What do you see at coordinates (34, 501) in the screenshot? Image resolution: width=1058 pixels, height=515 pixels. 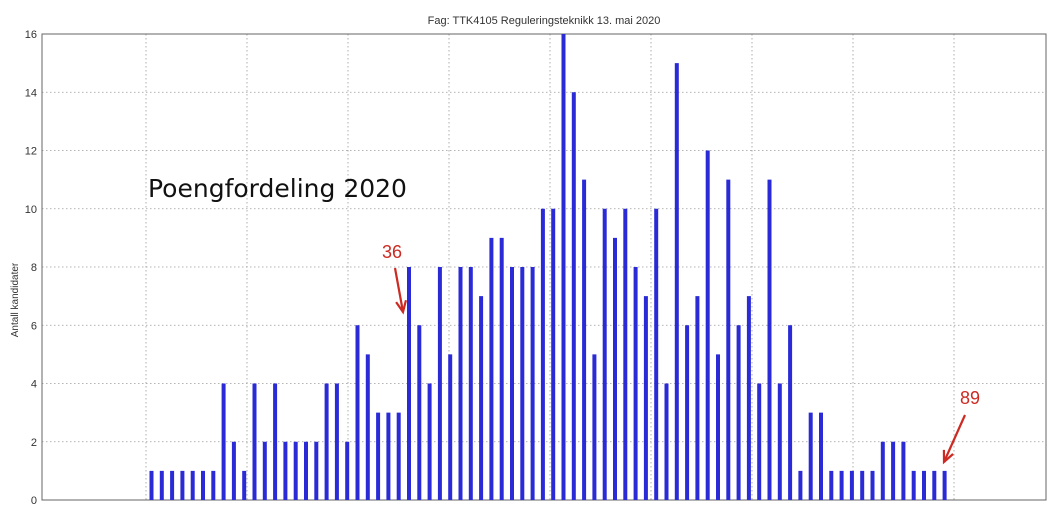 I see `y-tick-label: 0` at bounding box center [34, 501].